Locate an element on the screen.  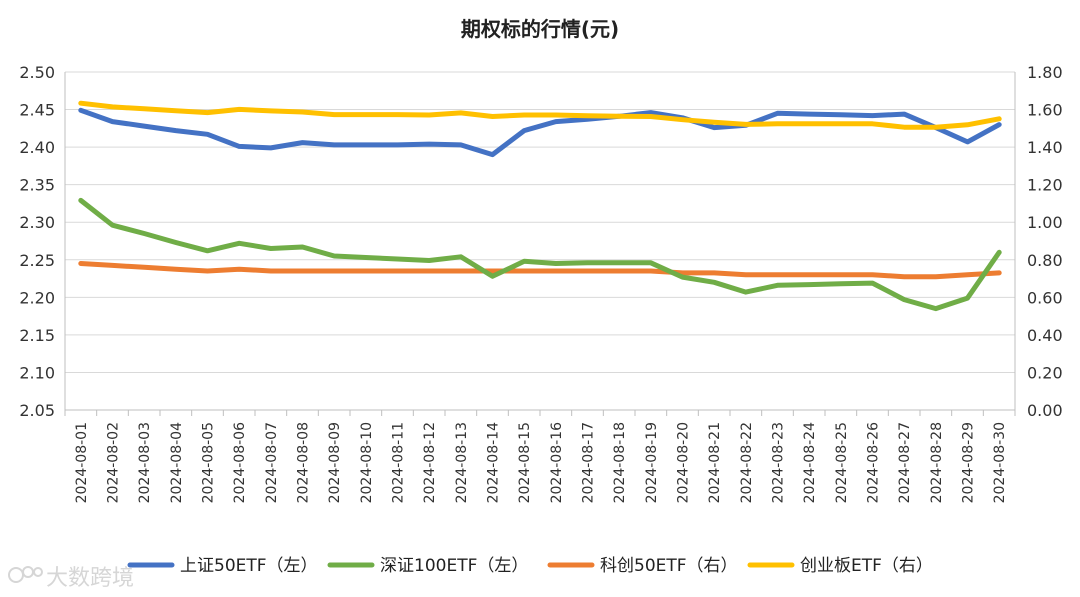
x-tick-label: 2024-08-05 is located at coordinates (209, 462).